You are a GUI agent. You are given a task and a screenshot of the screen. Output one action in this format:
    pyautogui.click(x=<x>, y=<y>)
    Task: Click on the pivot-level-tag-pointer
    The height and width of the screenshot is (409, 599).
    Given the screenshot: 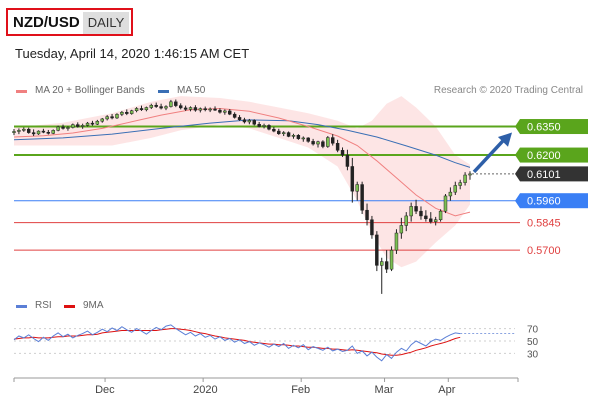 What is the action you would take?
    pyautogui.click(x=517, y=201)
    